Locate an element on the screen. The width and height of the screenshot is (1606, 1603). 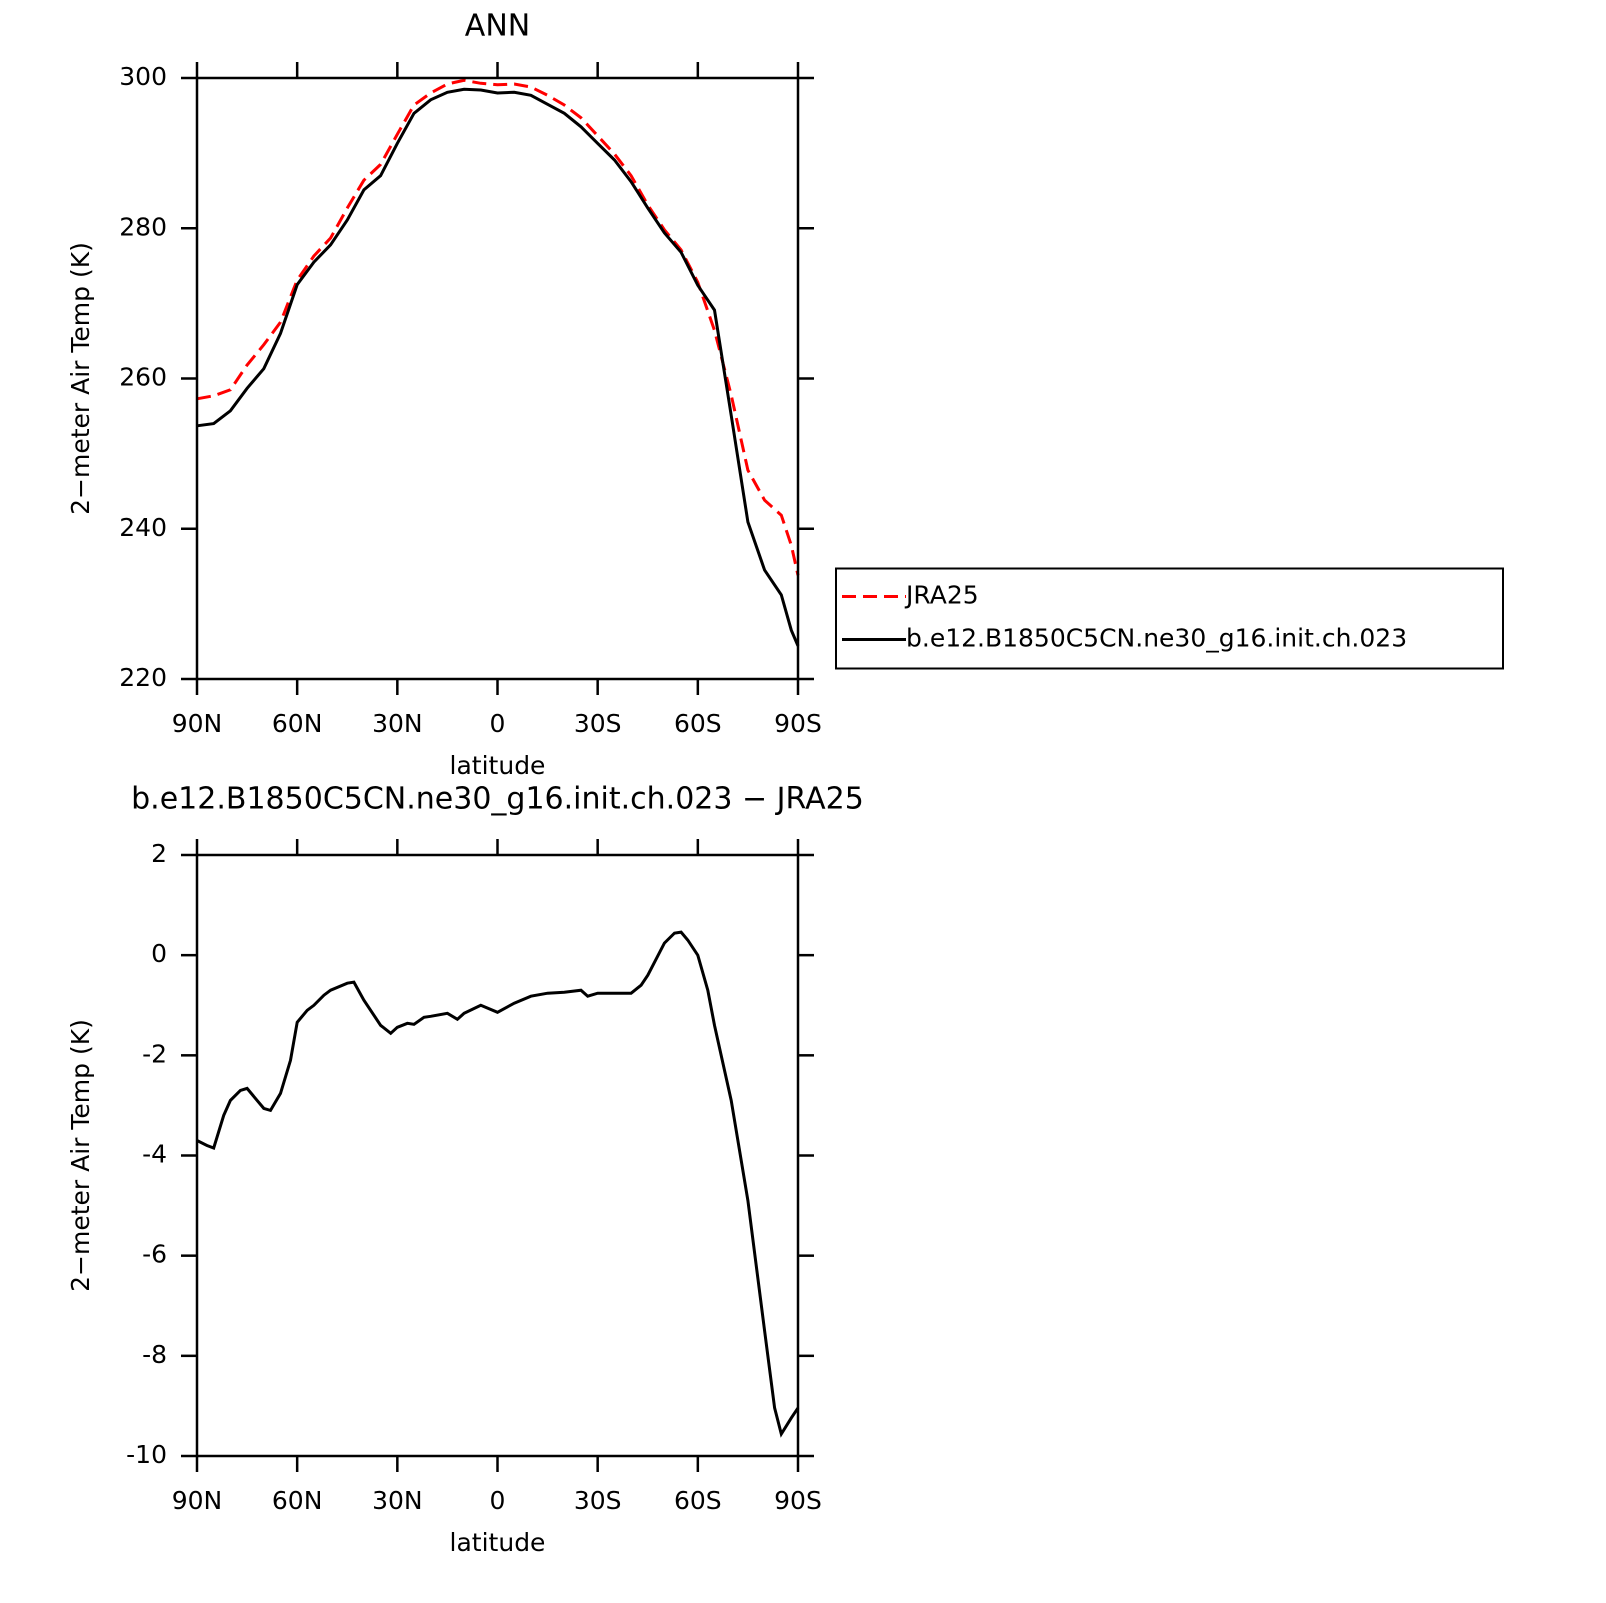
y-tick-label: -4 is located at coordinates (154, 1154).